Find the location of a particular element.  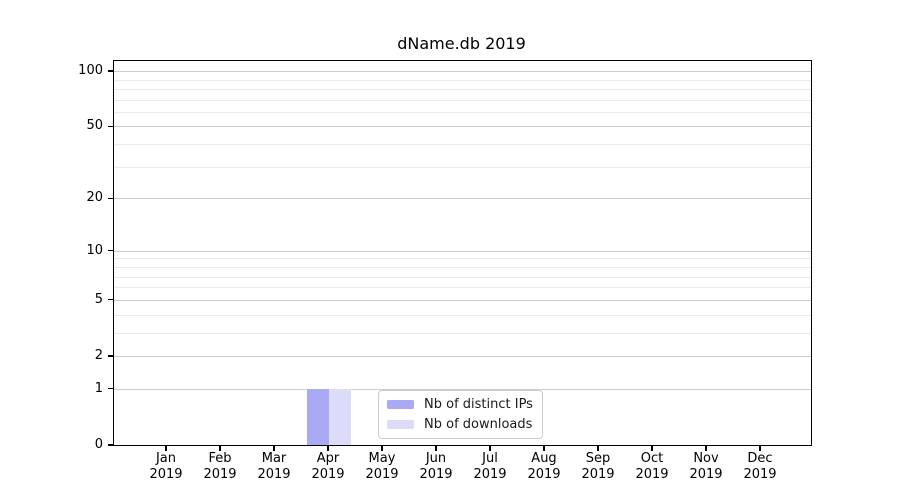

y-tick-label: 5 is located at coordinates (98, 299).